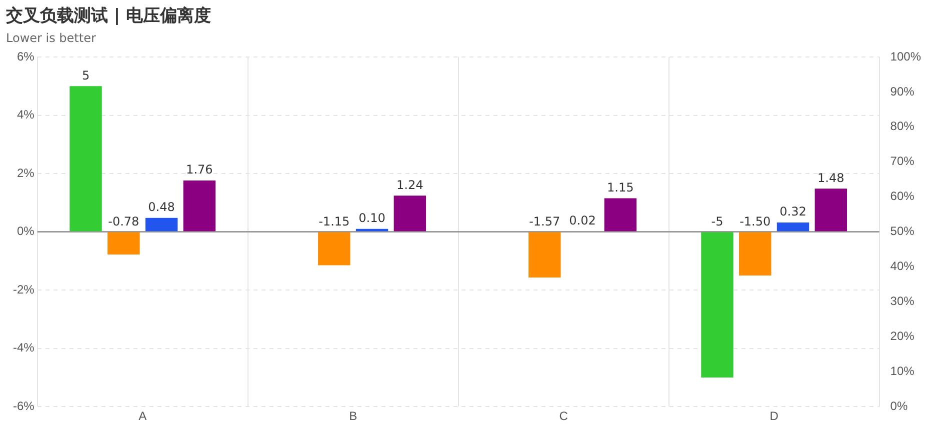  What do you see at coordinates (25, 231) in the screenshot?
I see `y-tick-label: 0%` at bounding box center [25, 231].